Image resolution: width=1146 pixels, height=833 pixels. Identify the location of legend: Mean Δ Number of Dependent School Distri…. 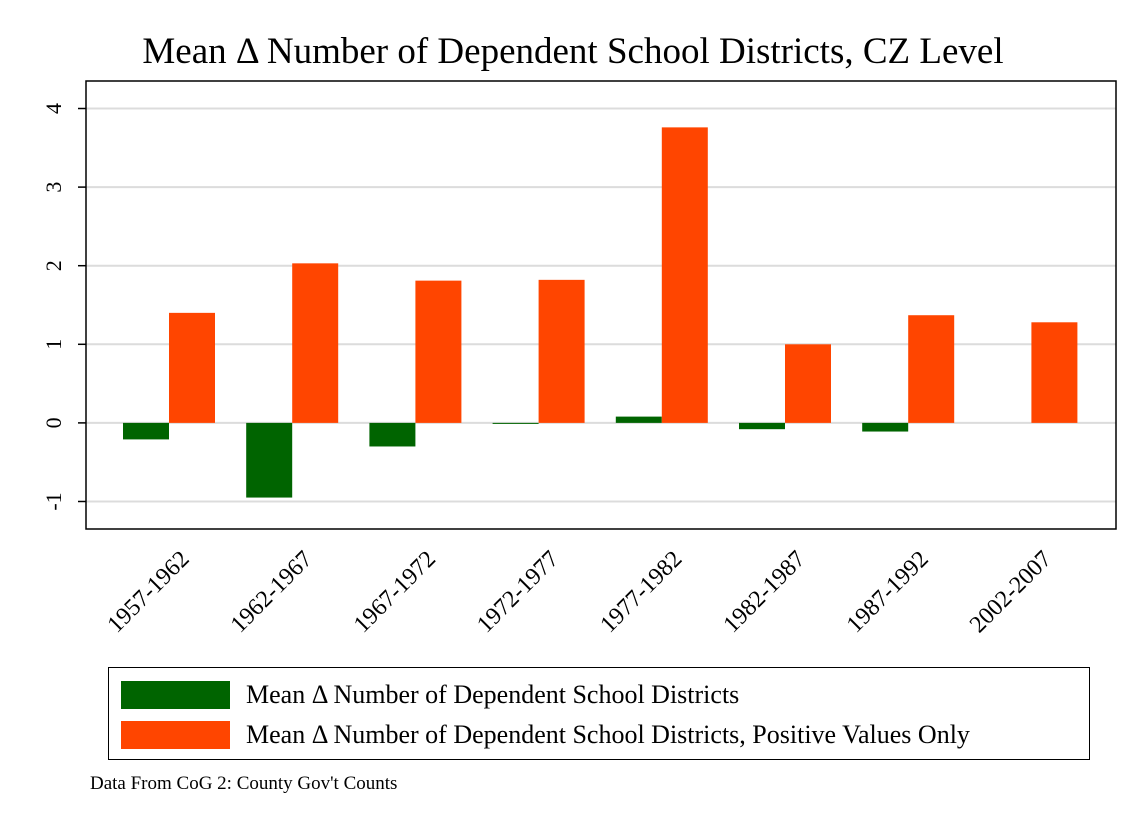
(599, 713).